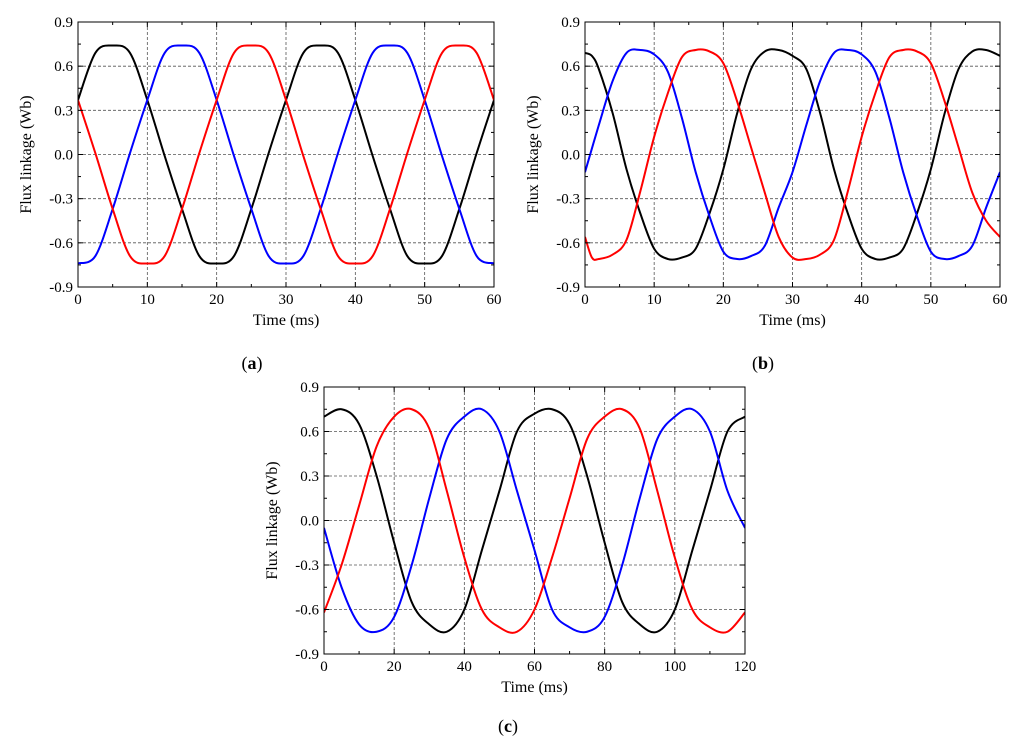 The height and width of the screenshot is (750, 1024). What do you see at coordinates (675, 667) in the screenshot?
I see `x-tick-label: 100` at bounding box center [675, 667].